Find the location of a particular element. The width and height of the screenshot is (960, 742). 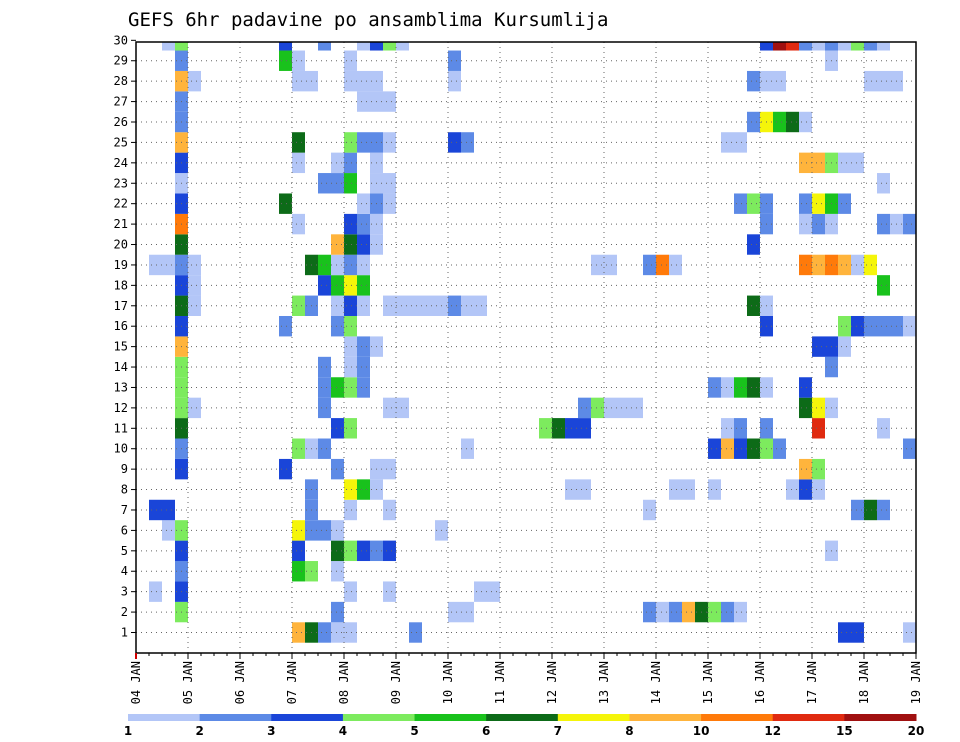

x-tick-label: 10 JAN is located at coordinates (448, 682).